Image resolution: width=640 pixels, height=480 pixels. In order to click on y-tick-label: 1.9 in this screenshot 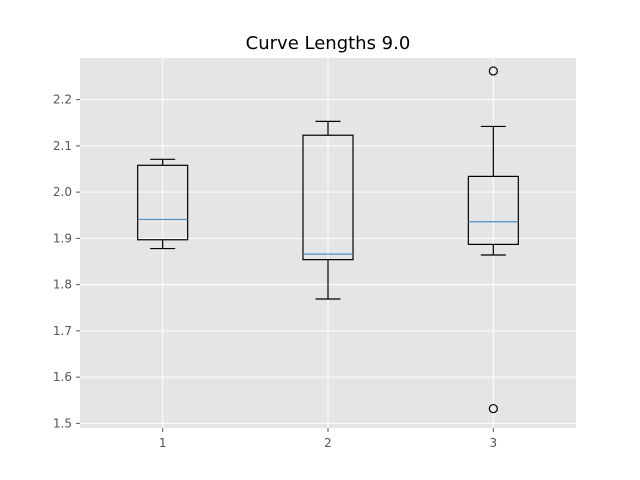, I will do `click(62, 238)`.